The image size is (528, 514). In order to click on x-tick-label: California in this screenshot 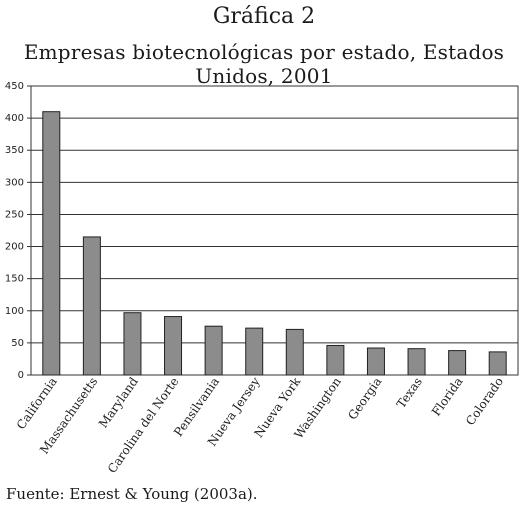, I will do `click(37, 403)`.